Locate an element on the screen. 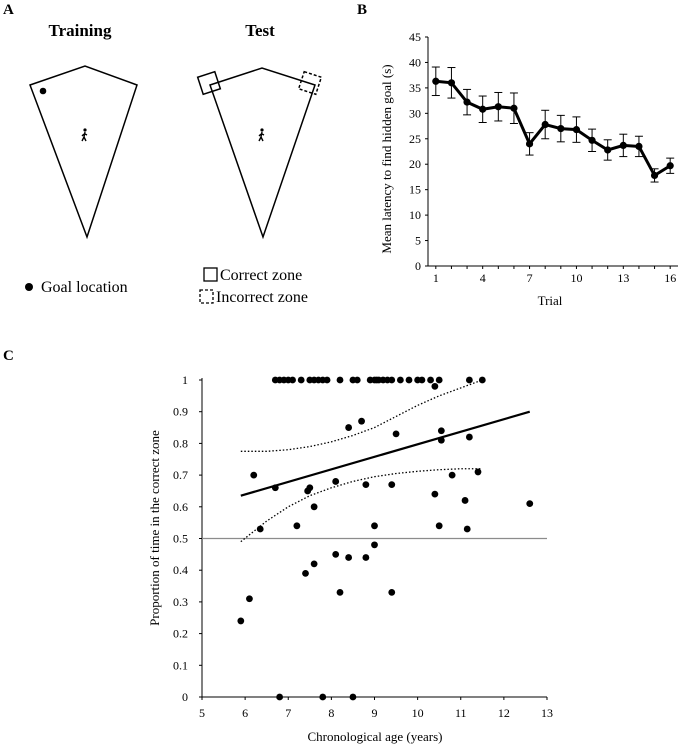 The height and width of the screenshot is (748, 680). b-x-axis-label: Trial is located at coordinates (550, 300).